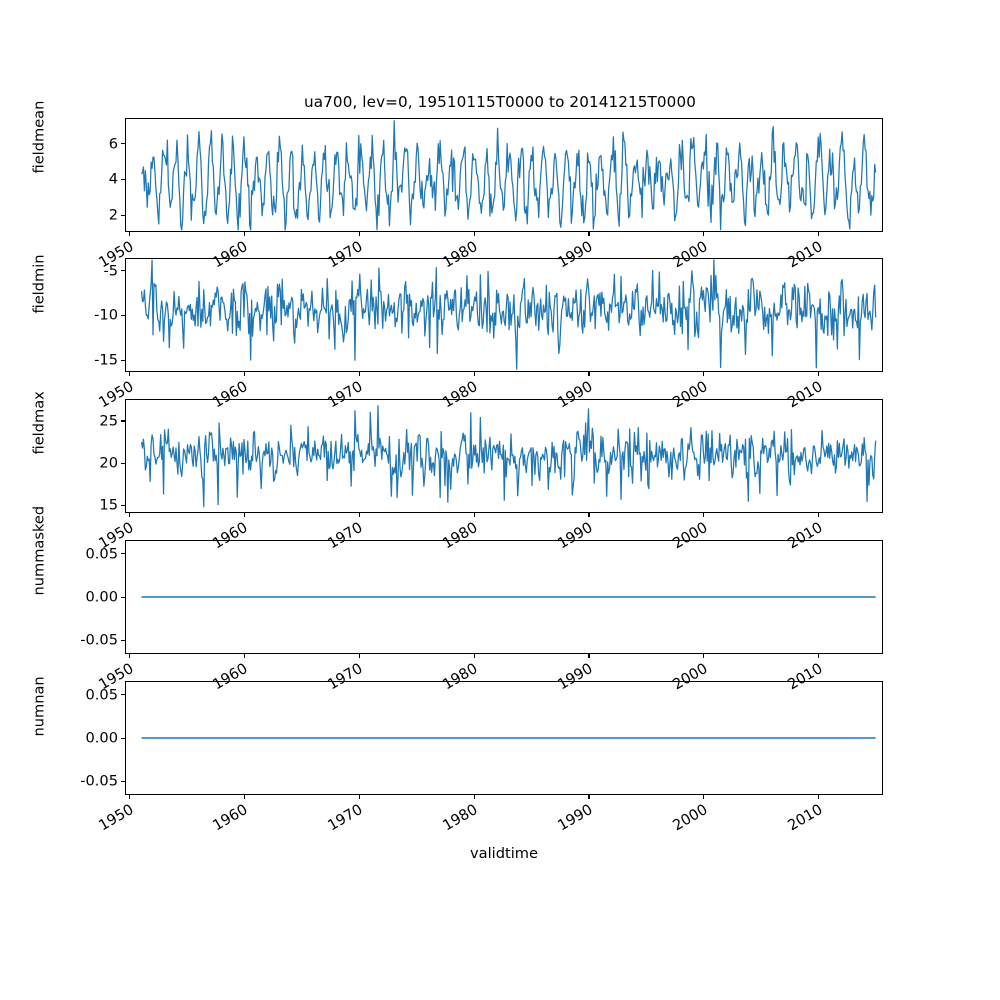  Describe the element at coordinates (508, 738) in the screenshot. I see `series-line-numnan` at that location.